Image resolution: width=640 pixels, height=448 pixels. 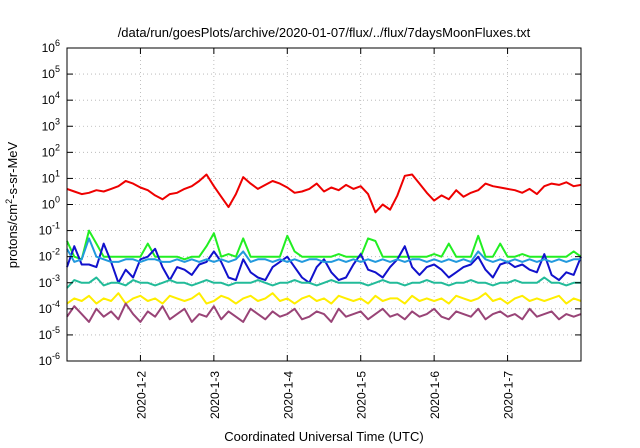 I want to click on y-tick-exponent: 2, so click(x=57, y=147).